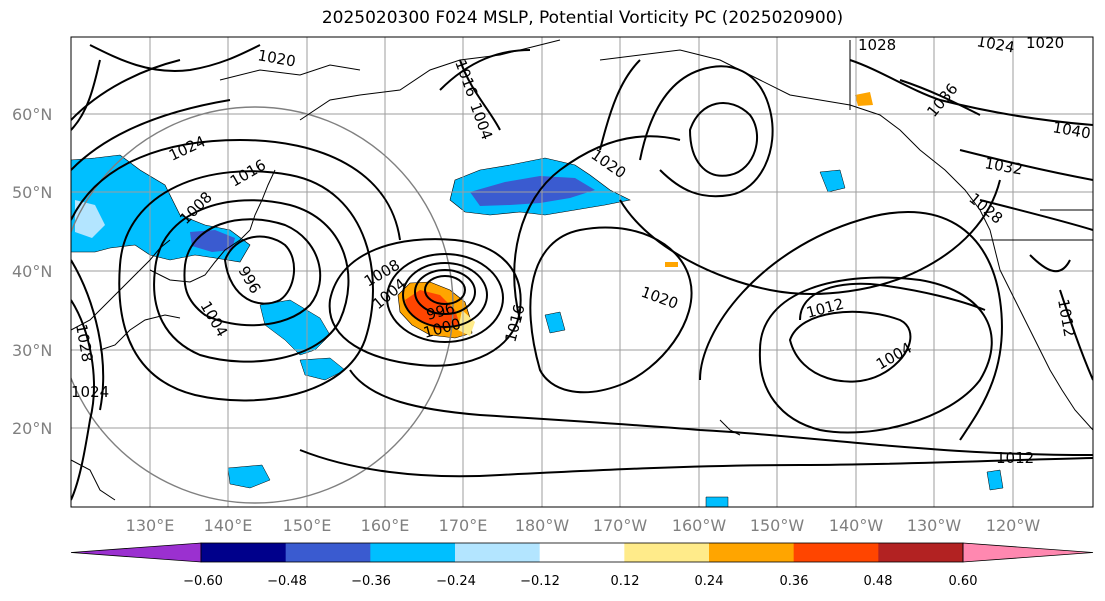 The height and width of the screenshot is (601, 1105). Describe the element at coordinates (32, 114) in the screenshot. I see `lat-label: 60°N` at that location.